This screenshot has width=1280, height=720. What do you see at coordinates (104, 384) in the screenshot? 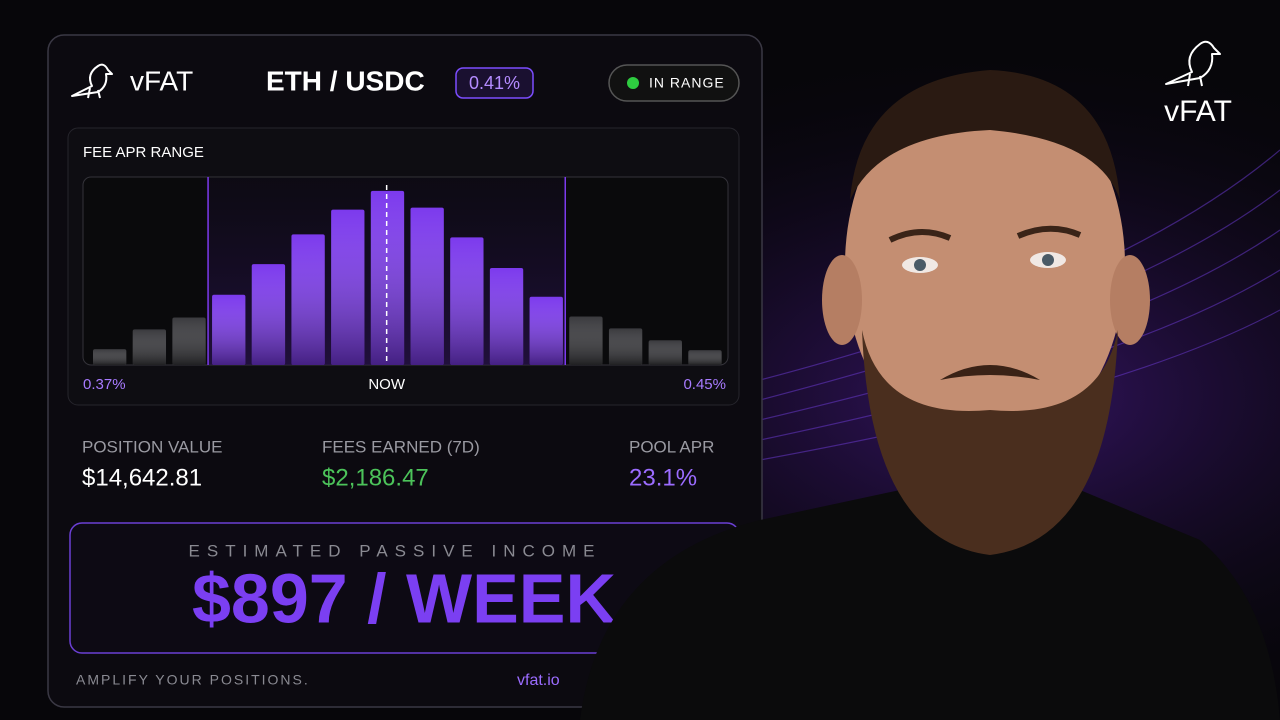
I see `range-low-label: 0.37%` at bounding box center [104, 384].